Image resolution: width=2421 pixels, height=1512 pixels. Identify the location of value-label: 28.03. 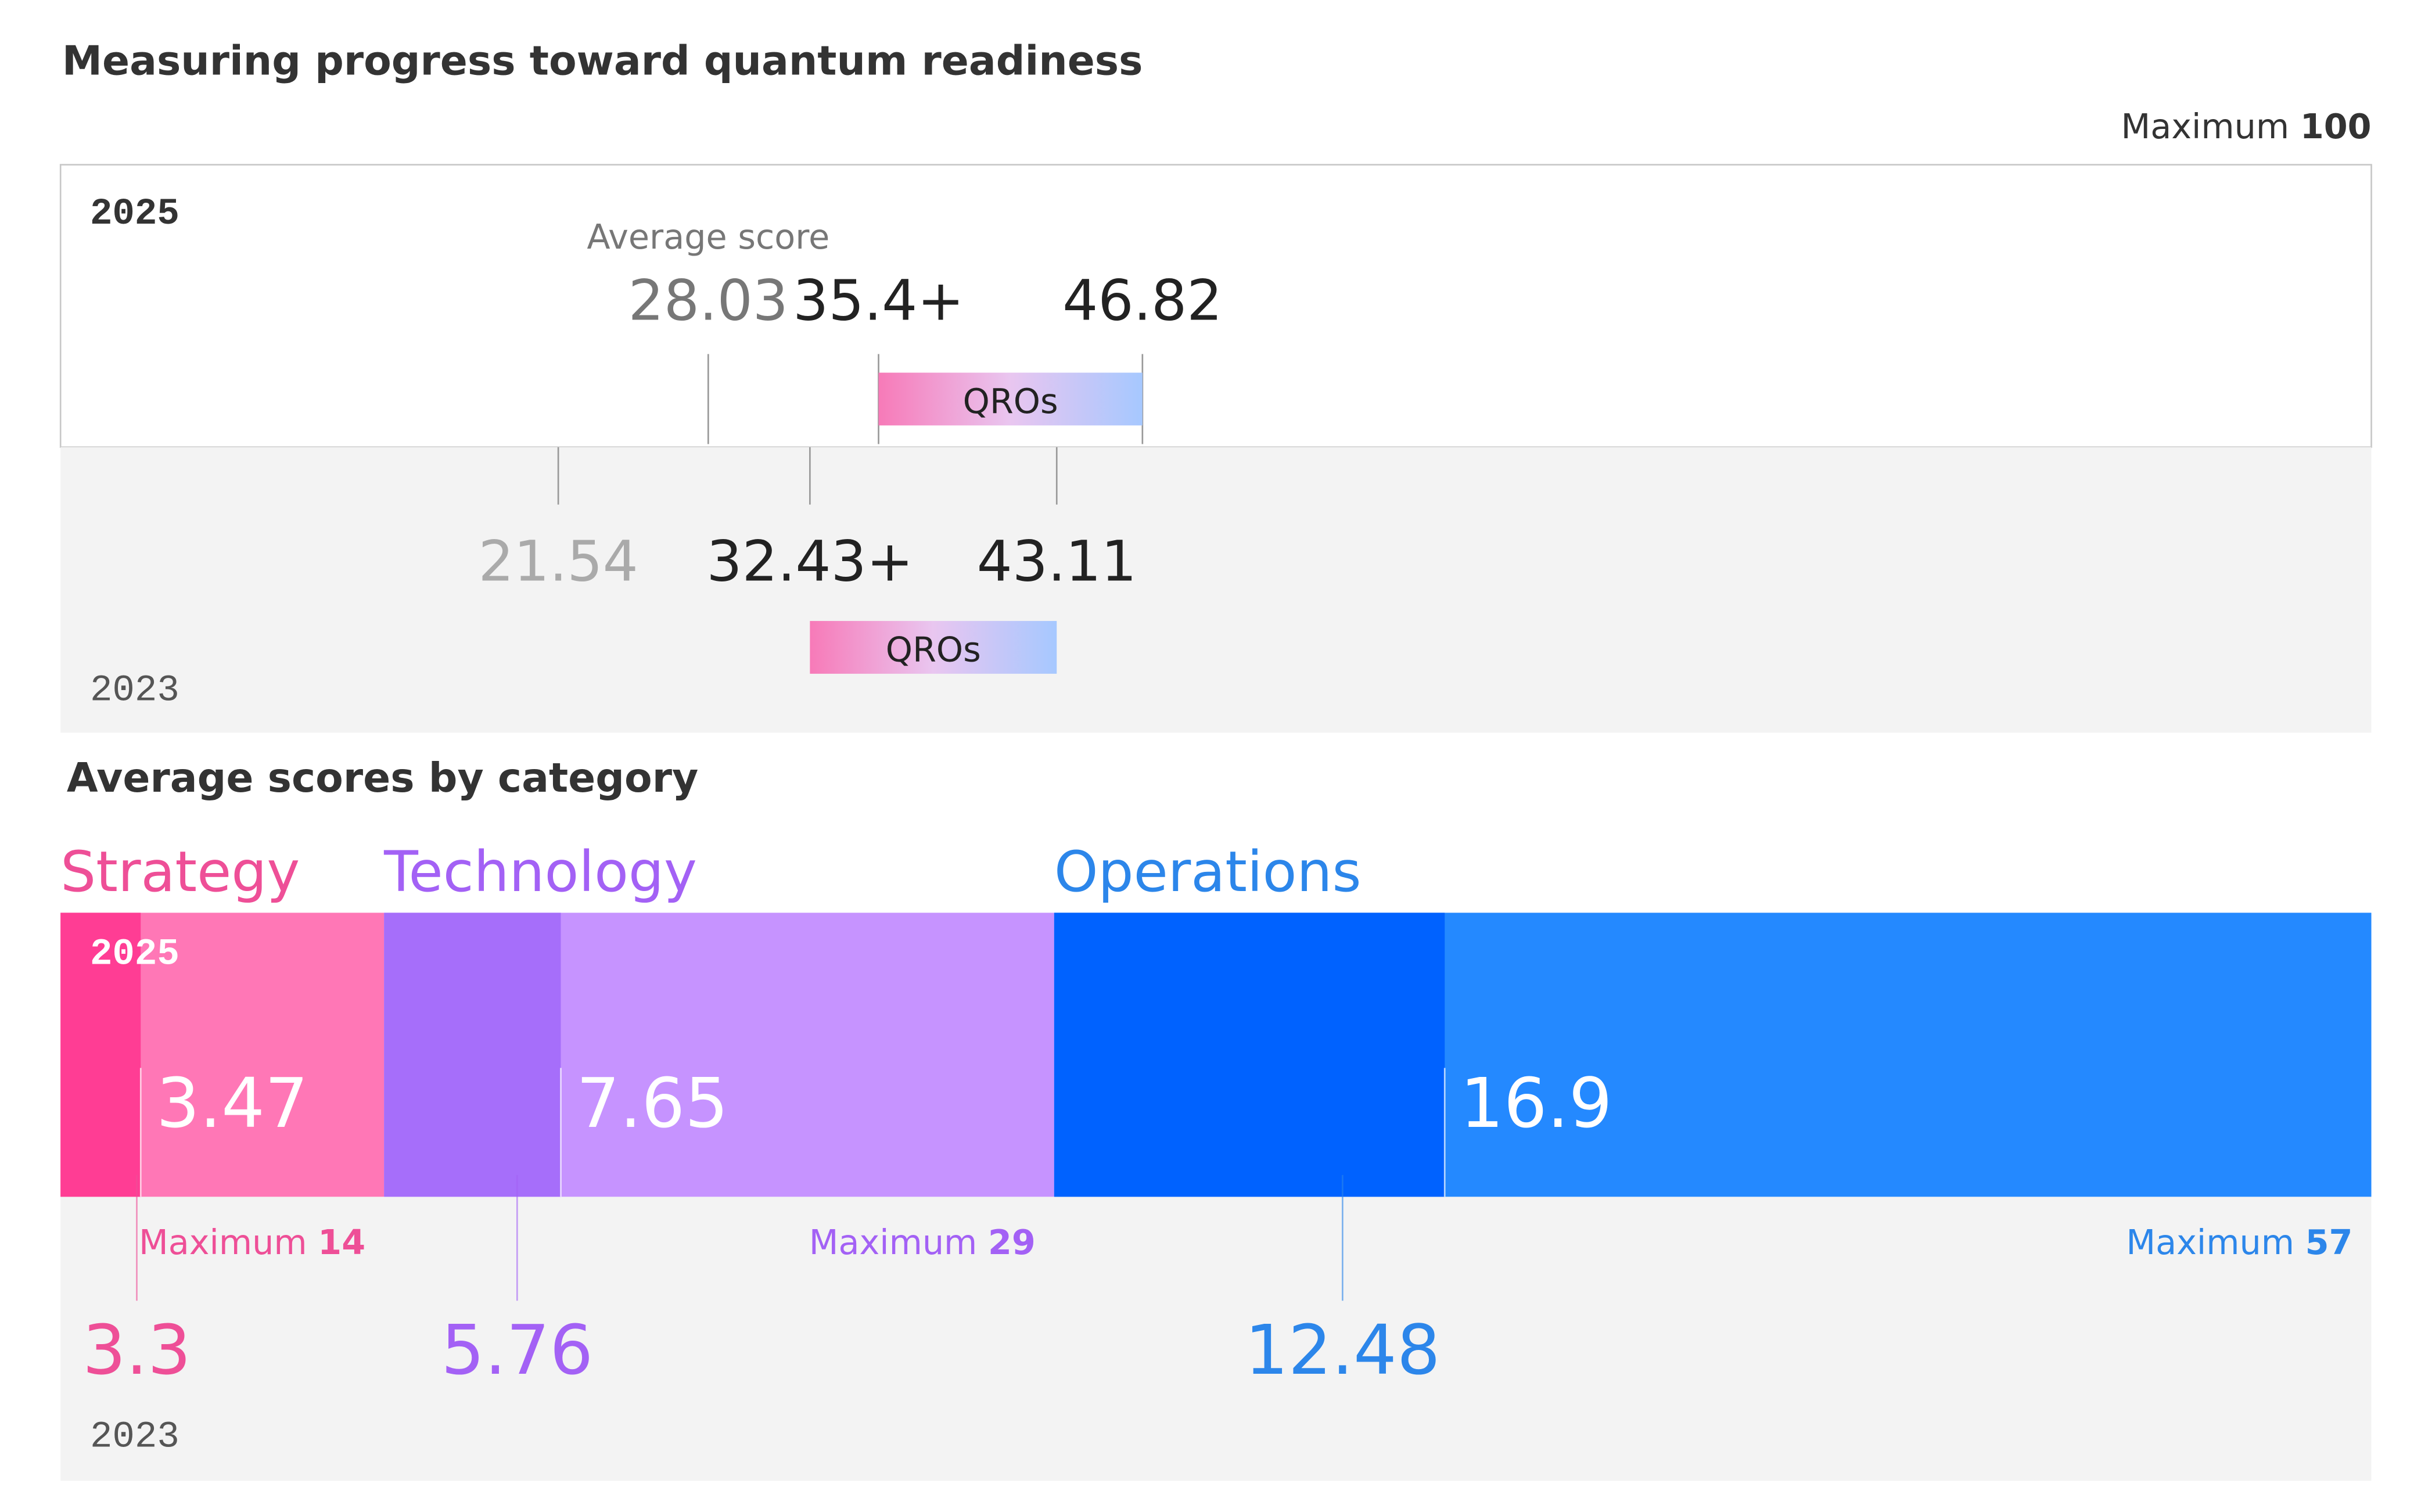
(708, 300).